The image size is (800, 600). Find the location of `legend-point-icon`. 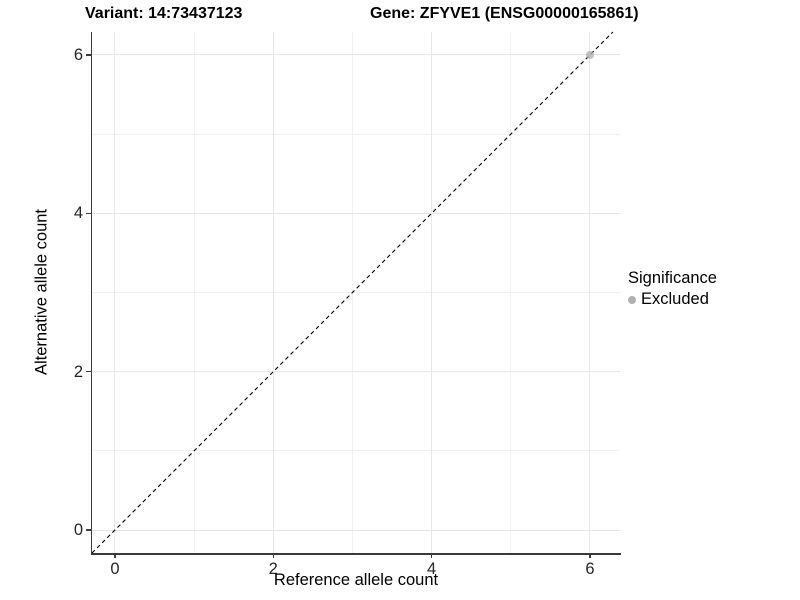

legend-point-icon is located at coordinates (632, 299).